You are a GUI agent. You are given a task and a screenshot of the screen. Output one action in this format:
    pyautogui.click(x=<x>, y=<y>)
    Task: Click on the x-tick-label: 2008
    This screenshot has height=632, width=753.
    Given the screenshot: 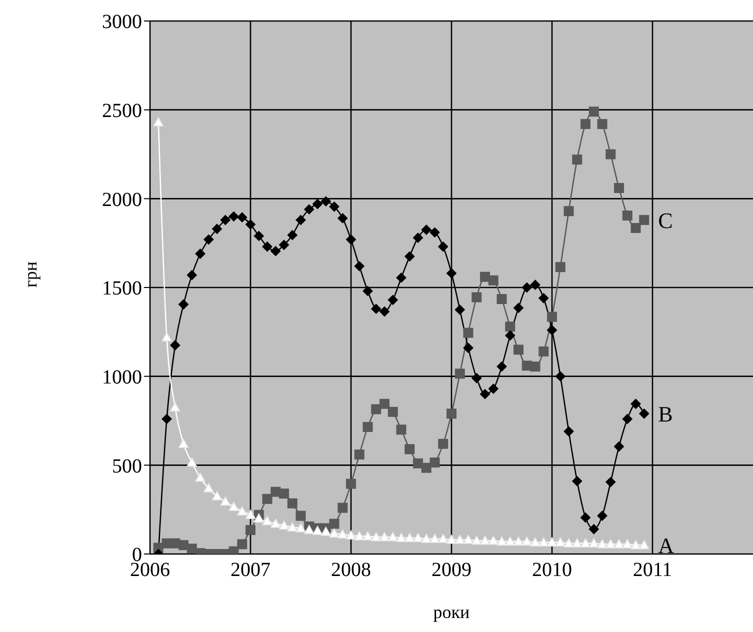 What is the action you would take?
    pyautogui.click(x=351, y=570)
    